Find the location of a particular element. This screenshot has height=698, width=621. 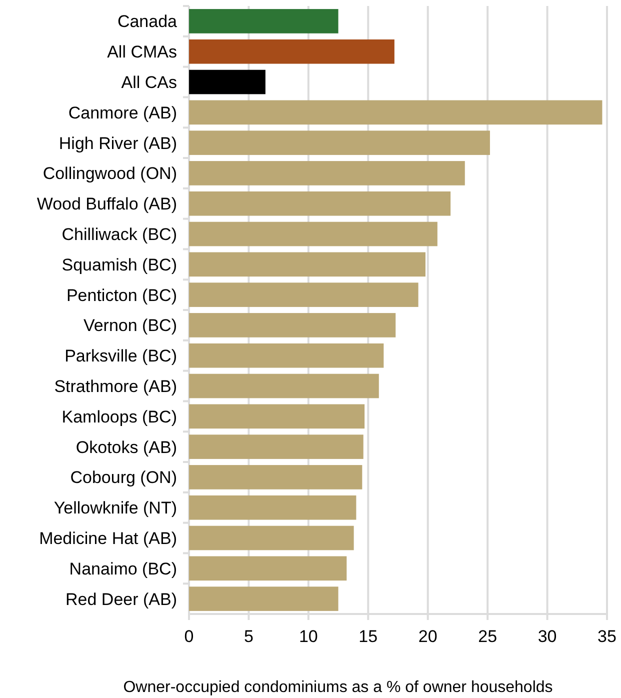

x-tick-label: 5 is located at coordinates (249, 636).